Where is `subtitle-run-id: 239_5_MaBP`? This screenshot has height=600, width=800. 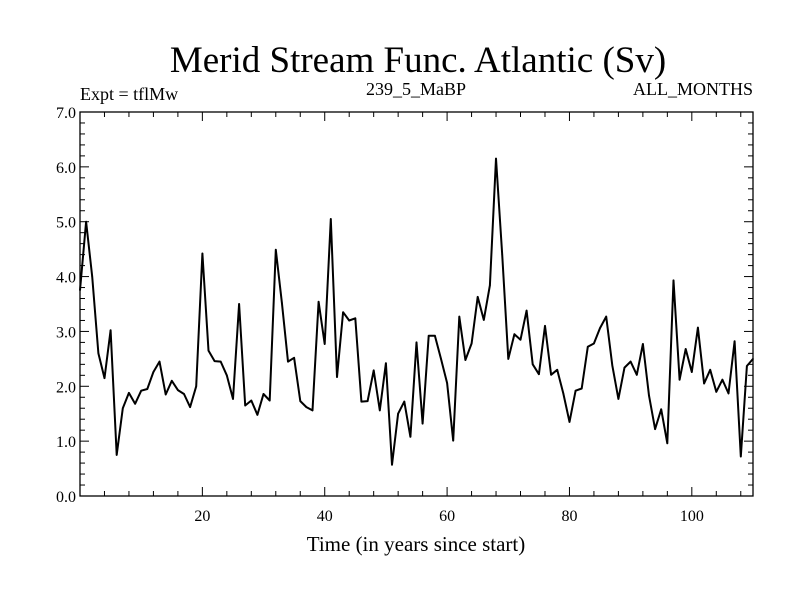
subtitle-run-id: 239_5_MaBP is located at coordinates (416, 89).